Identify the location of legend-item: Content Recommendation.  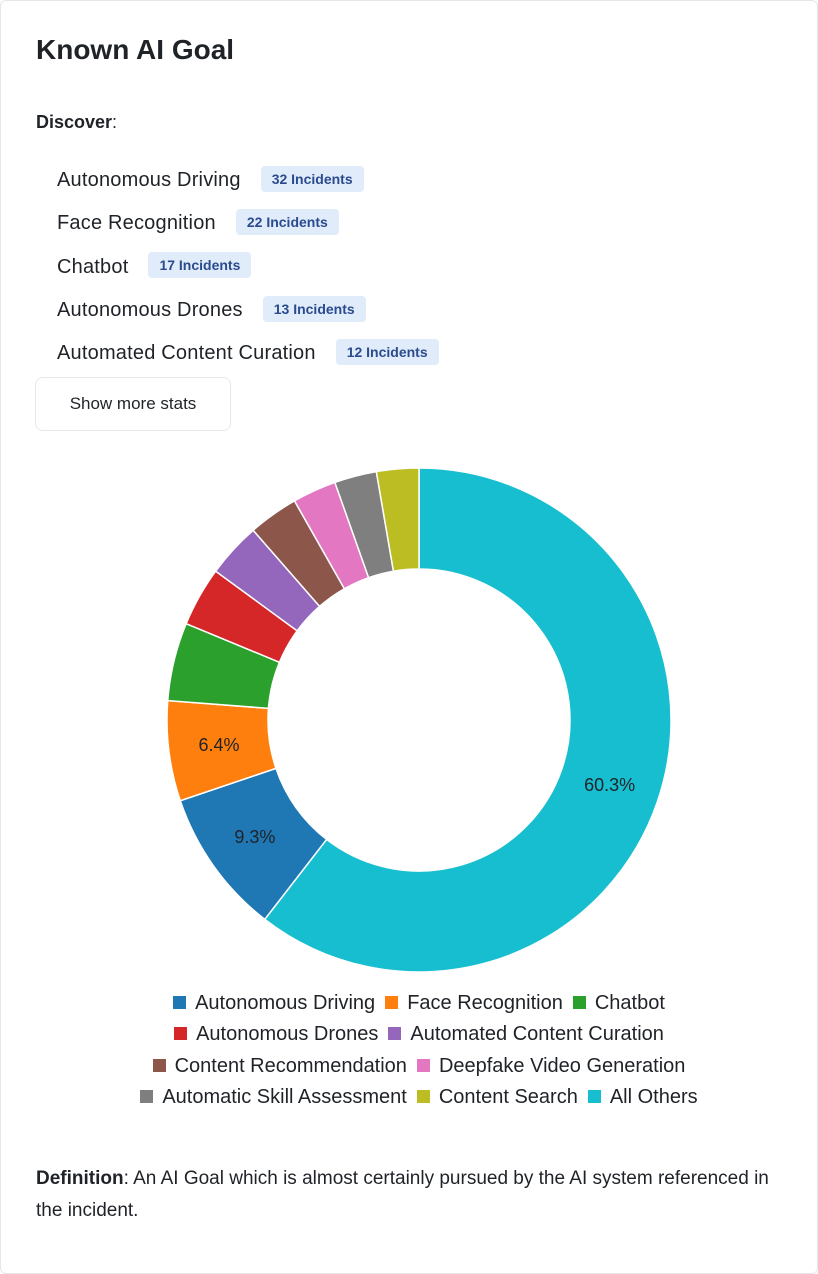
(279, 1066).